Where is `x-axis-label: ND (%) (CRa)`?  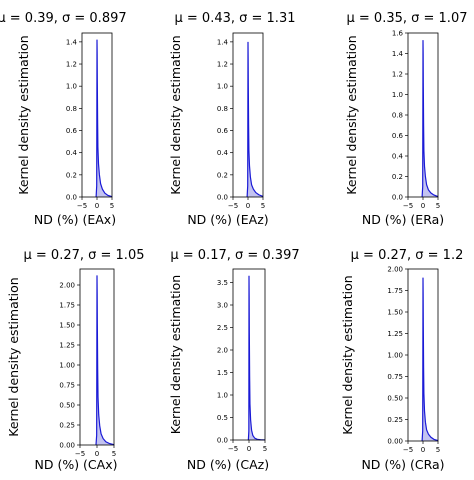 x-axis-label: ND (%) (CRa) is located at coordinates (402, 464).